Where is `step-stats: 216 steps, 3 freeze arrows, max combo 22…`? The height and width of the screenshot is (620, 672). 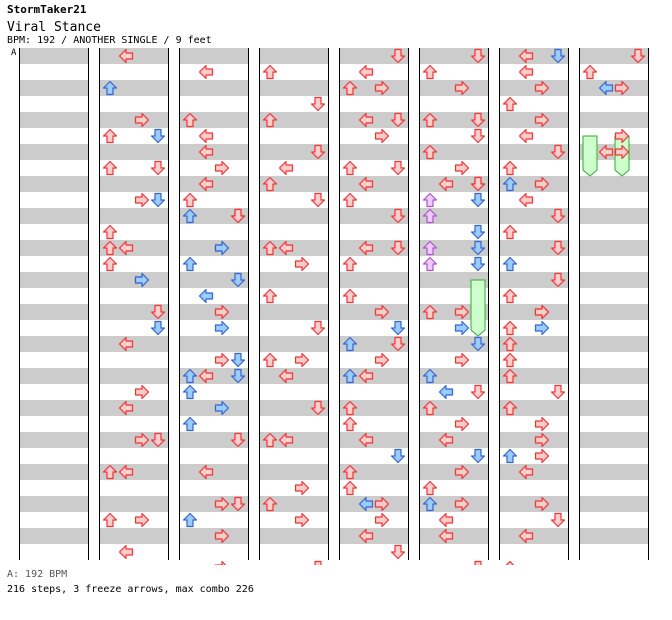
step-stats: 216 steps, 3 freeze arrows, max combo 22… is located at coordinates (130, 589).